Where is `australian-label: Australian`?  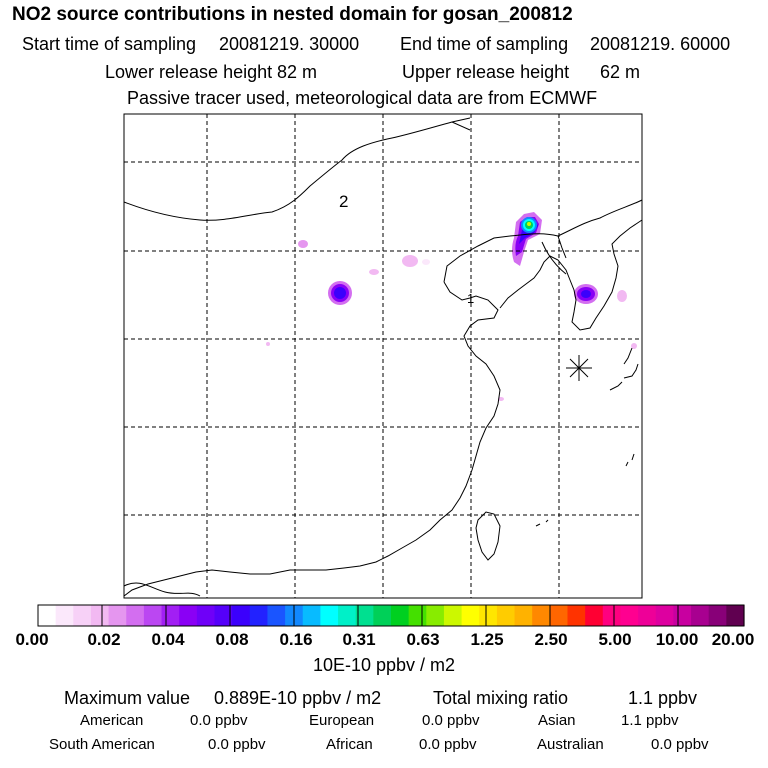 australian-label: Australian is located at coordinates (570, 744).